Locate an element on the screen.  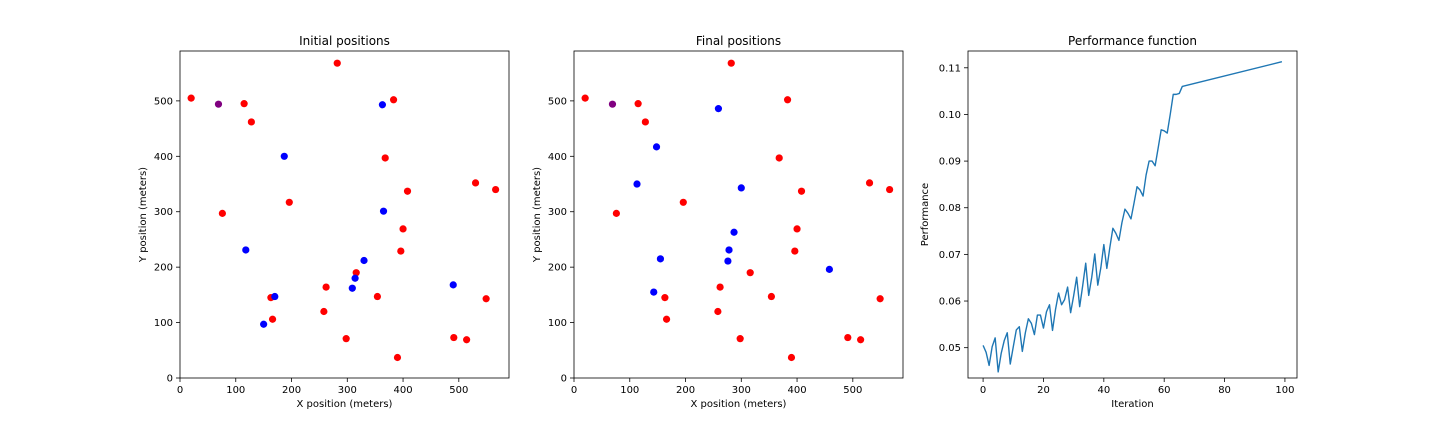
y-tick-label: 0.06 is located at coordinates (950, 302).